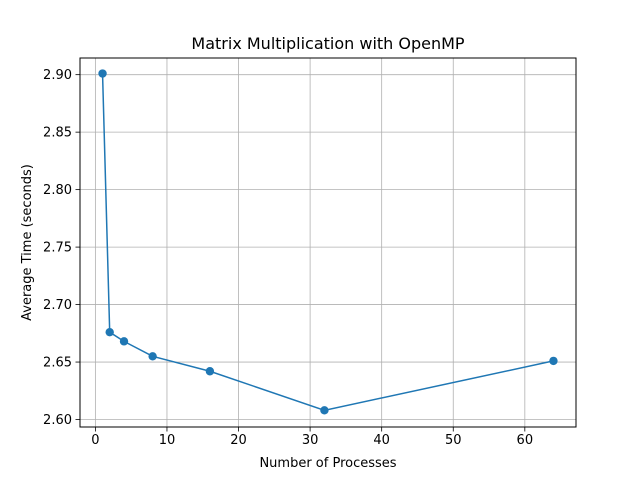  Describe the element at coordinates (57, 248) in the screenshot. I see `y-tick-label: 2.75` at that location.